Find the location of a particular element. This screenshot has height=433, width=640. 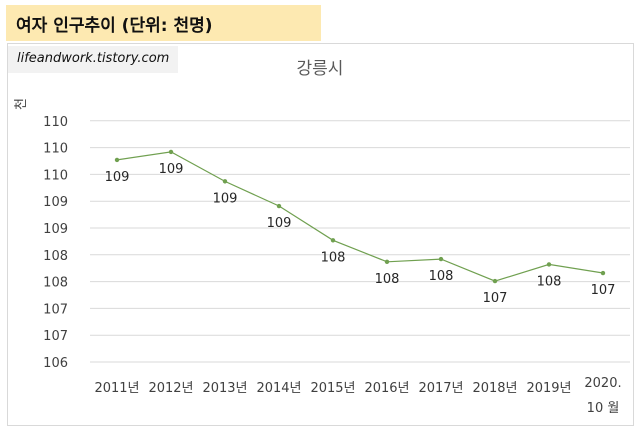

x-tick-label: 2018년 is located at coordinates (494, 388).